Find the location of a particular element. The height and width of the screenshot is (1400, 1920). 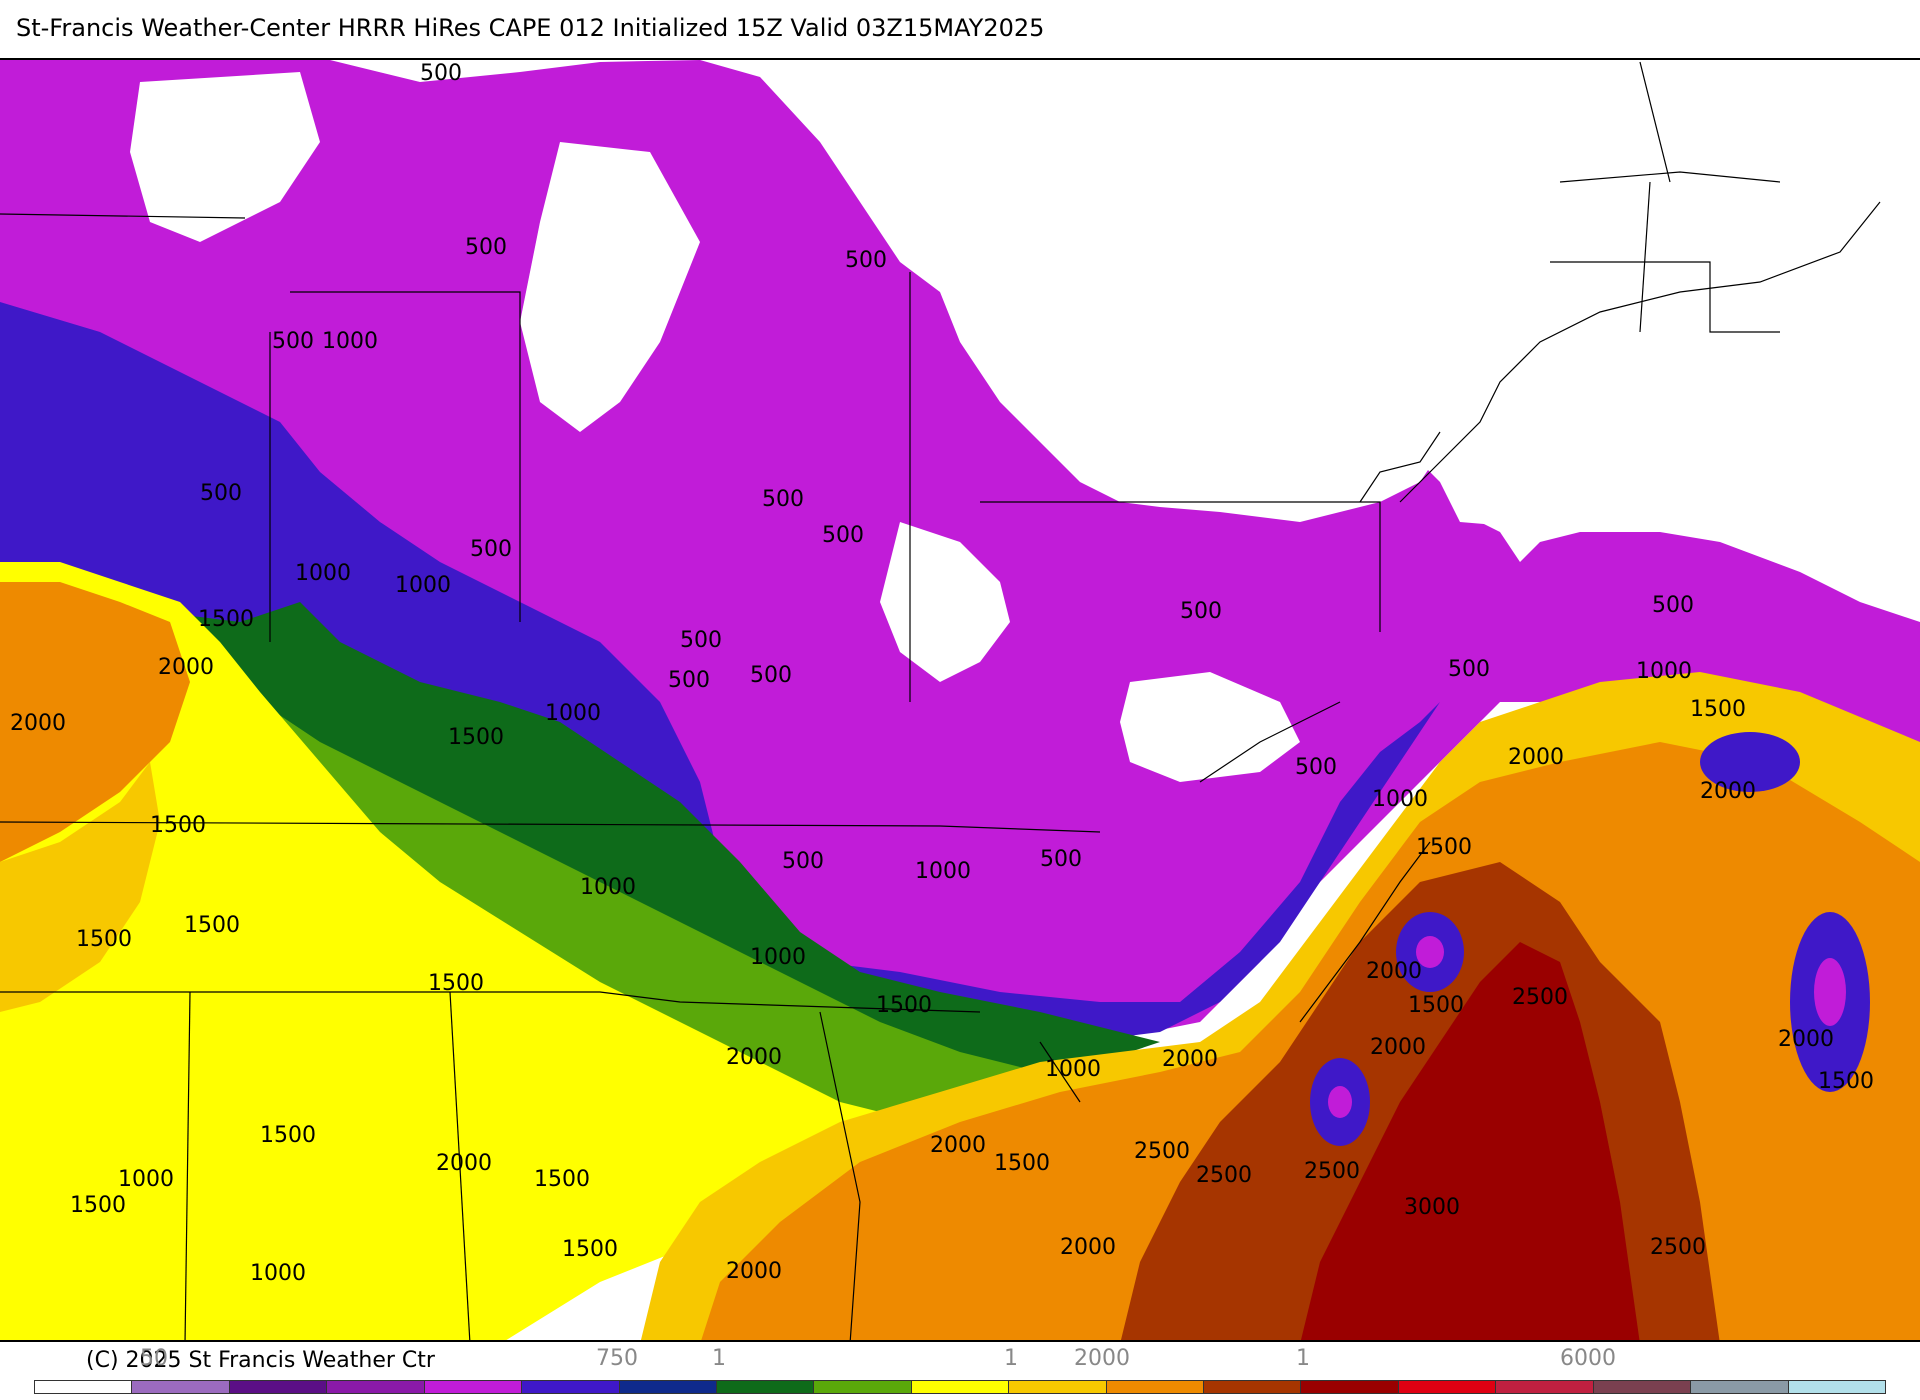

storm-cell-3-core is located at coordinates (1830, 992).